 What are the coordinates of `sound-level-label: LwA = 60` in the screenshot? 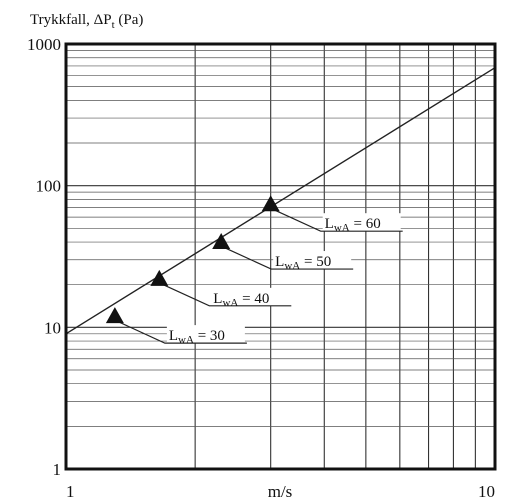 It's located at (353, 225).